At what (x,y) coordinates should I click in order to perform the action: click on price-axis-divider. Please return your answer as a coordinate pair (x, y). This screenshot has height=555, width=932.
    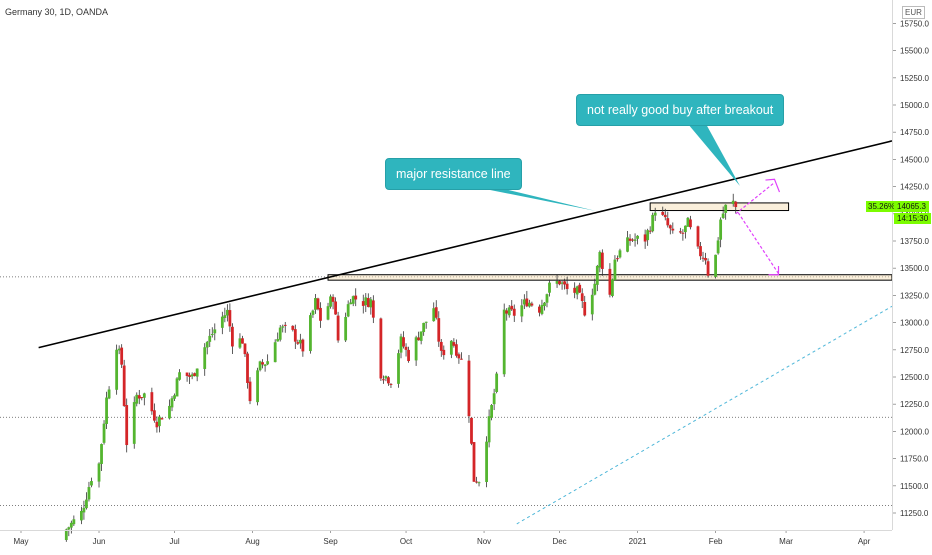
    Looking at the image, I should click on (892, 265).